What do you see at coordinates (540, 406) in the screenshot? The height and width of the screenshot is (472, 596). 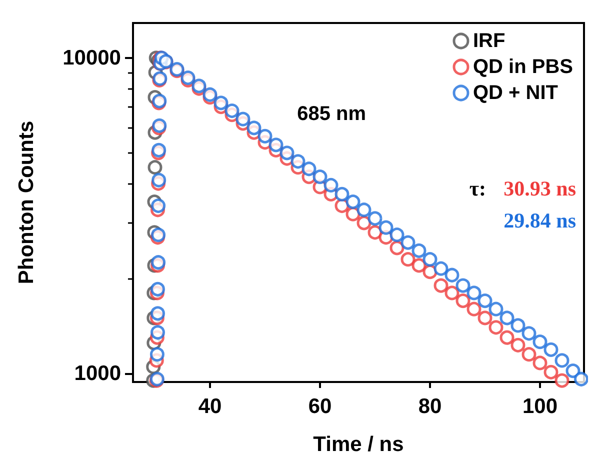 I see `x-tick-label: 100` at bounding box center [540, 406].